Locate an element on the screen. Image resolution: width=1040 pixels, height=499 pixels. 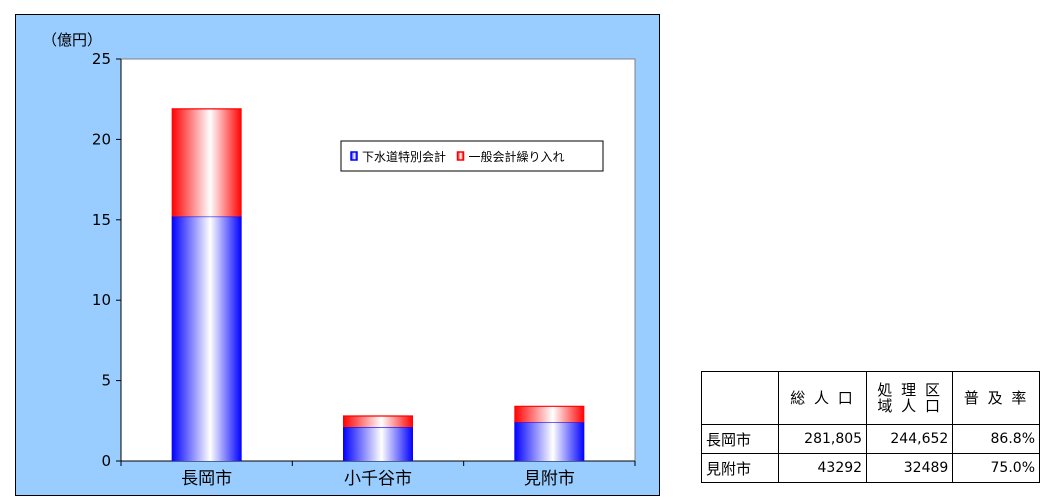
table-header-row: 総 人 口 処 理 区 域 人 口 普 及 率 is located at coordinates (870, 398).